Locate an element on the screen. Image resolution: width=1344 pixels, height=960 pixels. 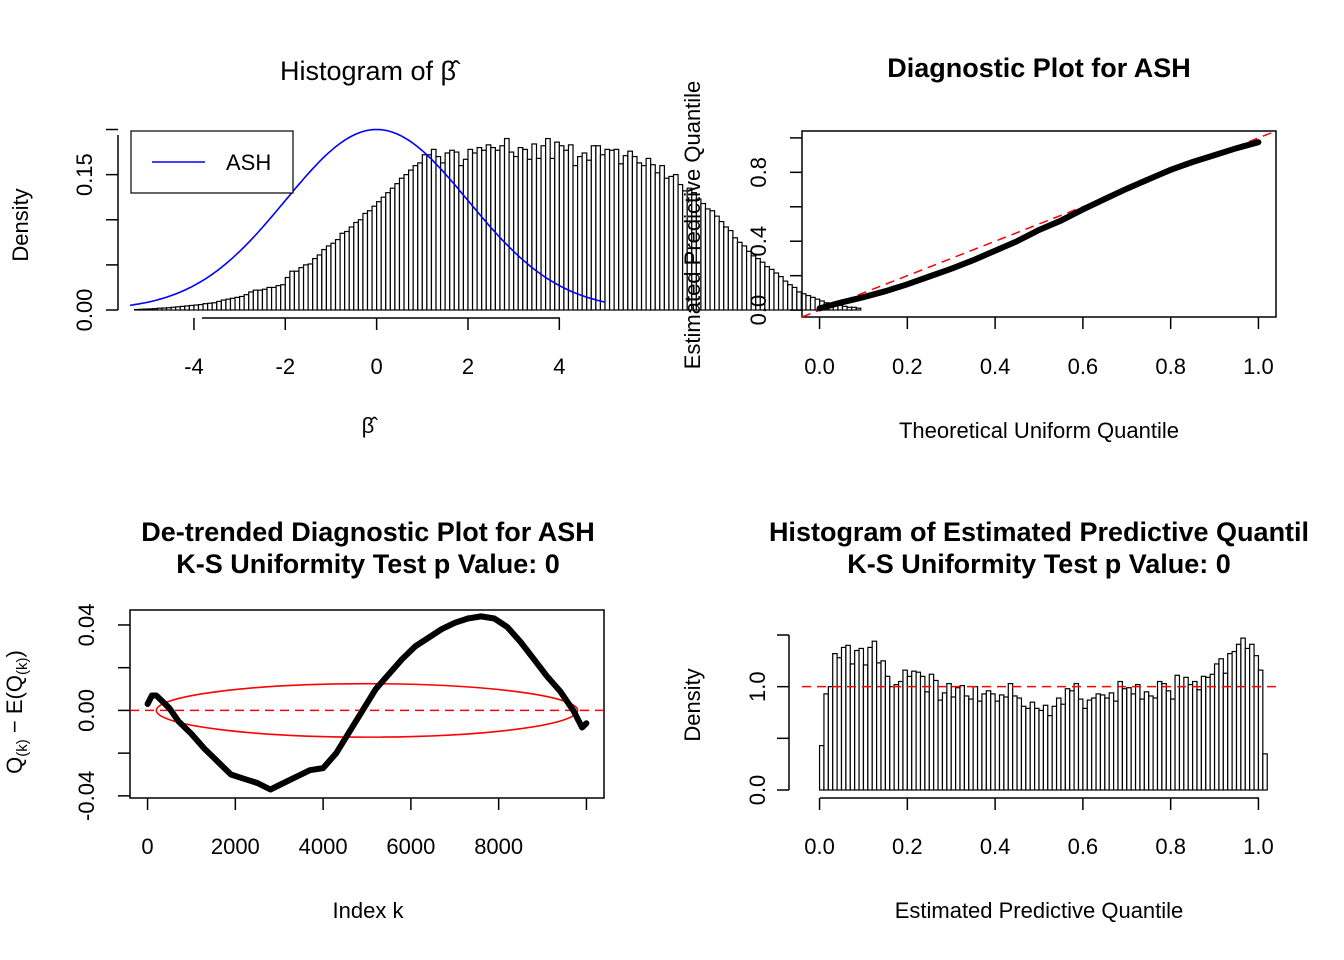
x-tick-label: 0.2 is located at coordinates (907, 366).